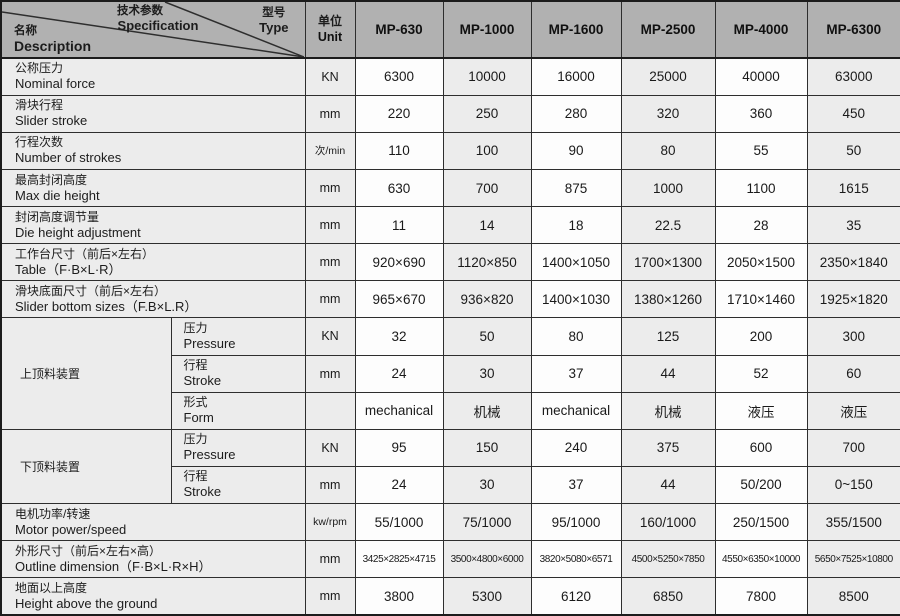 Image resolution: width=900 pixels, height=616 pixels. I want to click on value-cell: 机械, so click(487, 410).